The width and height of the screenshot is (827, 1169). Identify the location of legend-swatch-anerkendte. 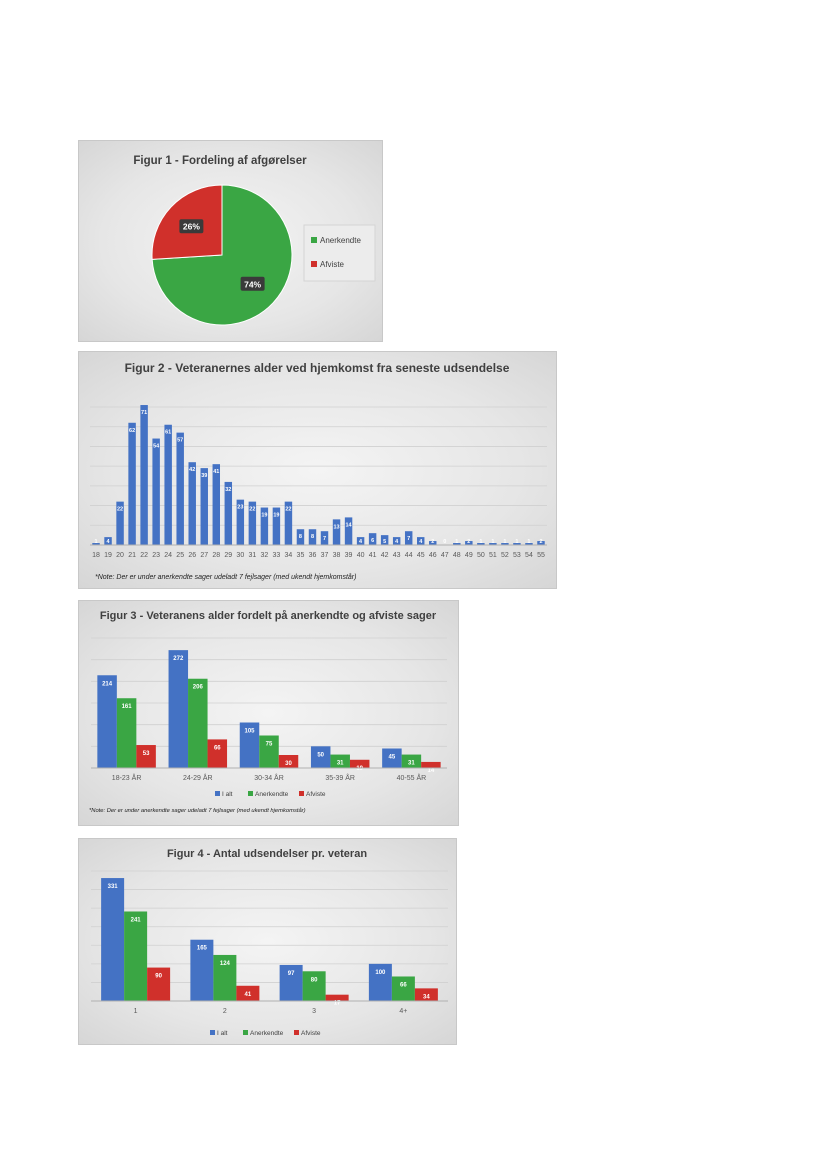
(250, 793).